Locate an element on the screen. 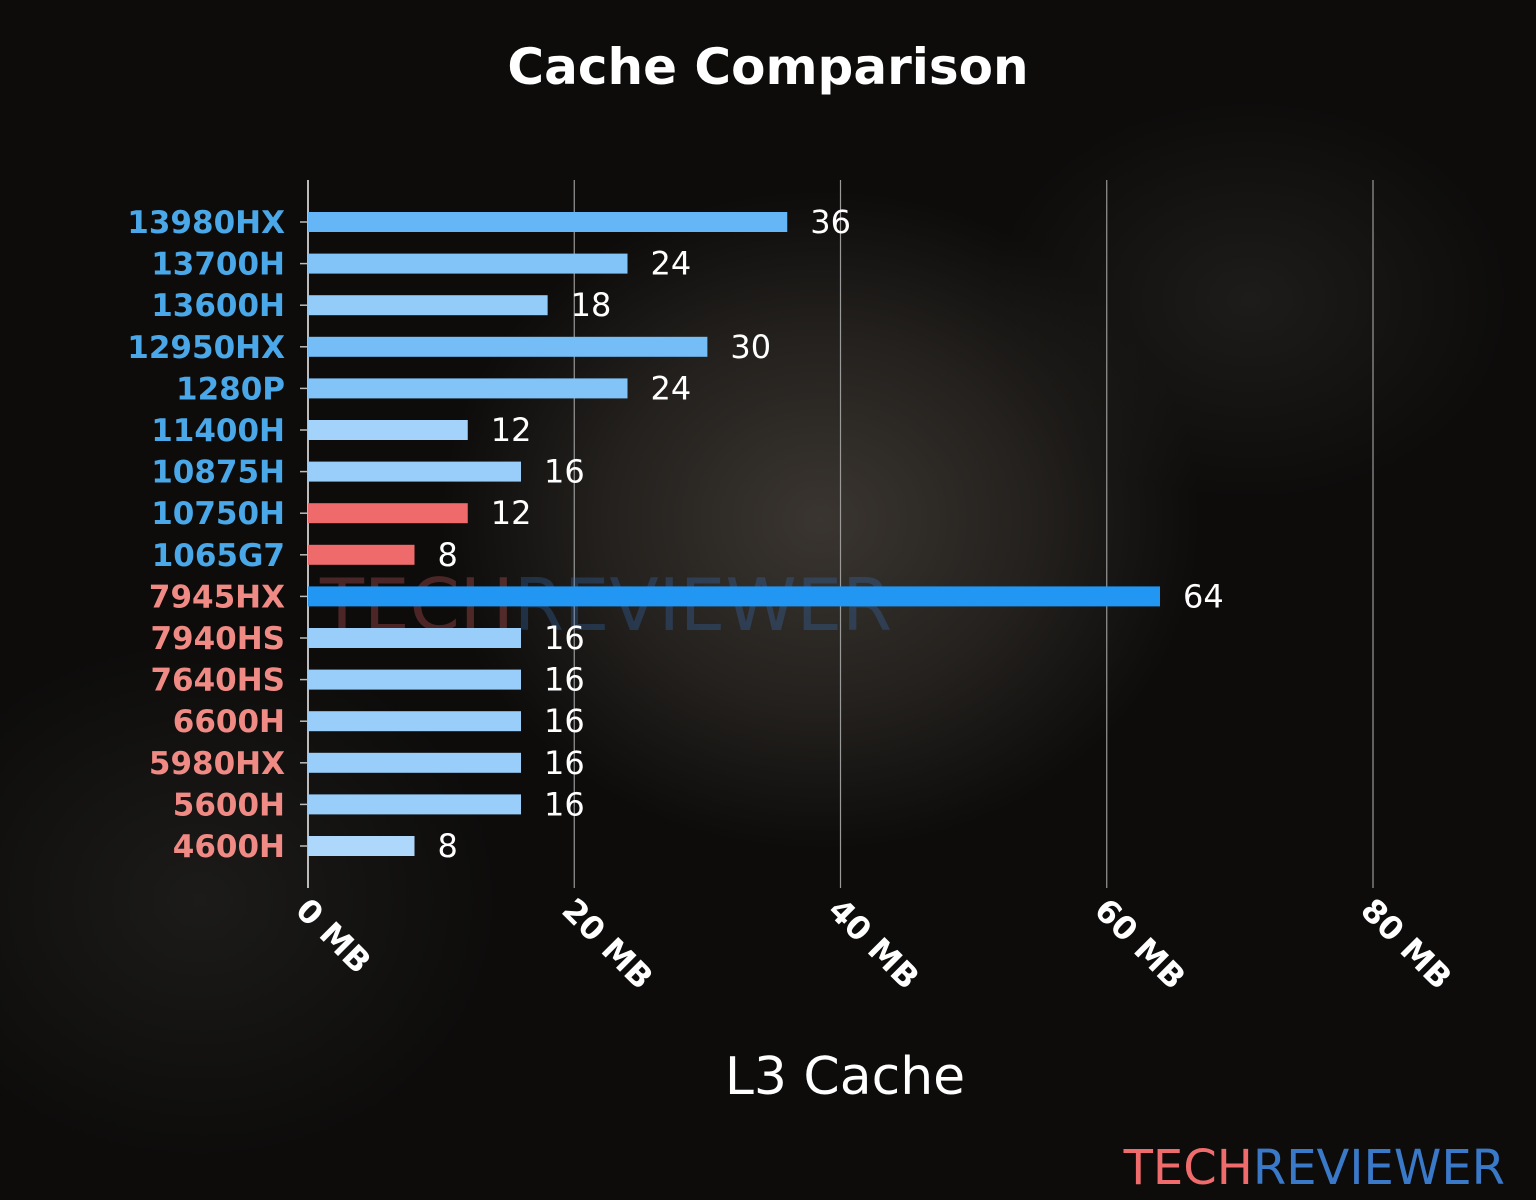  category-label: 12950HX is located at coordinates (206, 348).